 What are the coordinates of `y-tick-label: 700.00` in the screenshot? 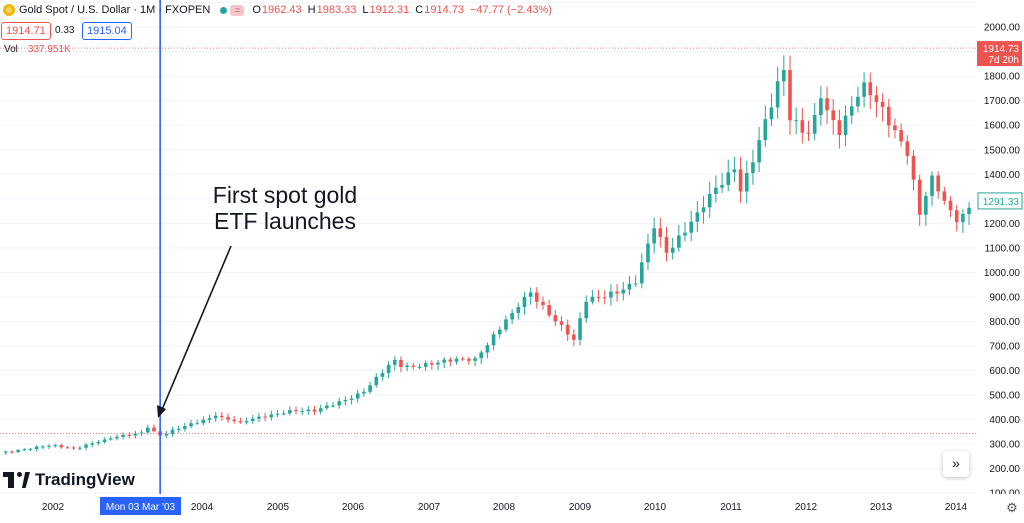 It's located at (1004, 346).